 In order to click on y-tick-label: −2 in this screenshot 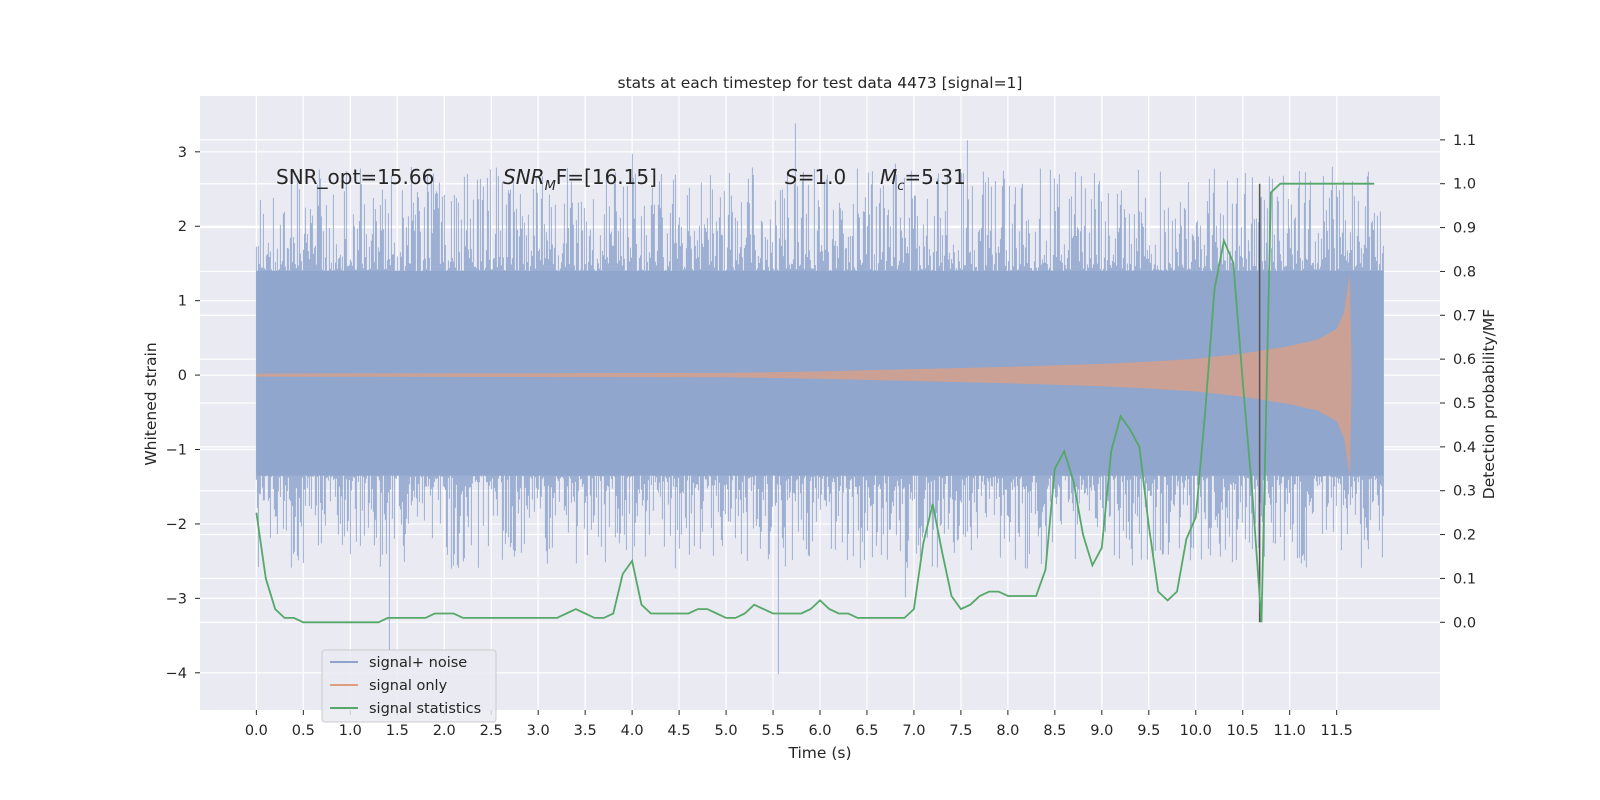, I will do `click(176, 525)`.